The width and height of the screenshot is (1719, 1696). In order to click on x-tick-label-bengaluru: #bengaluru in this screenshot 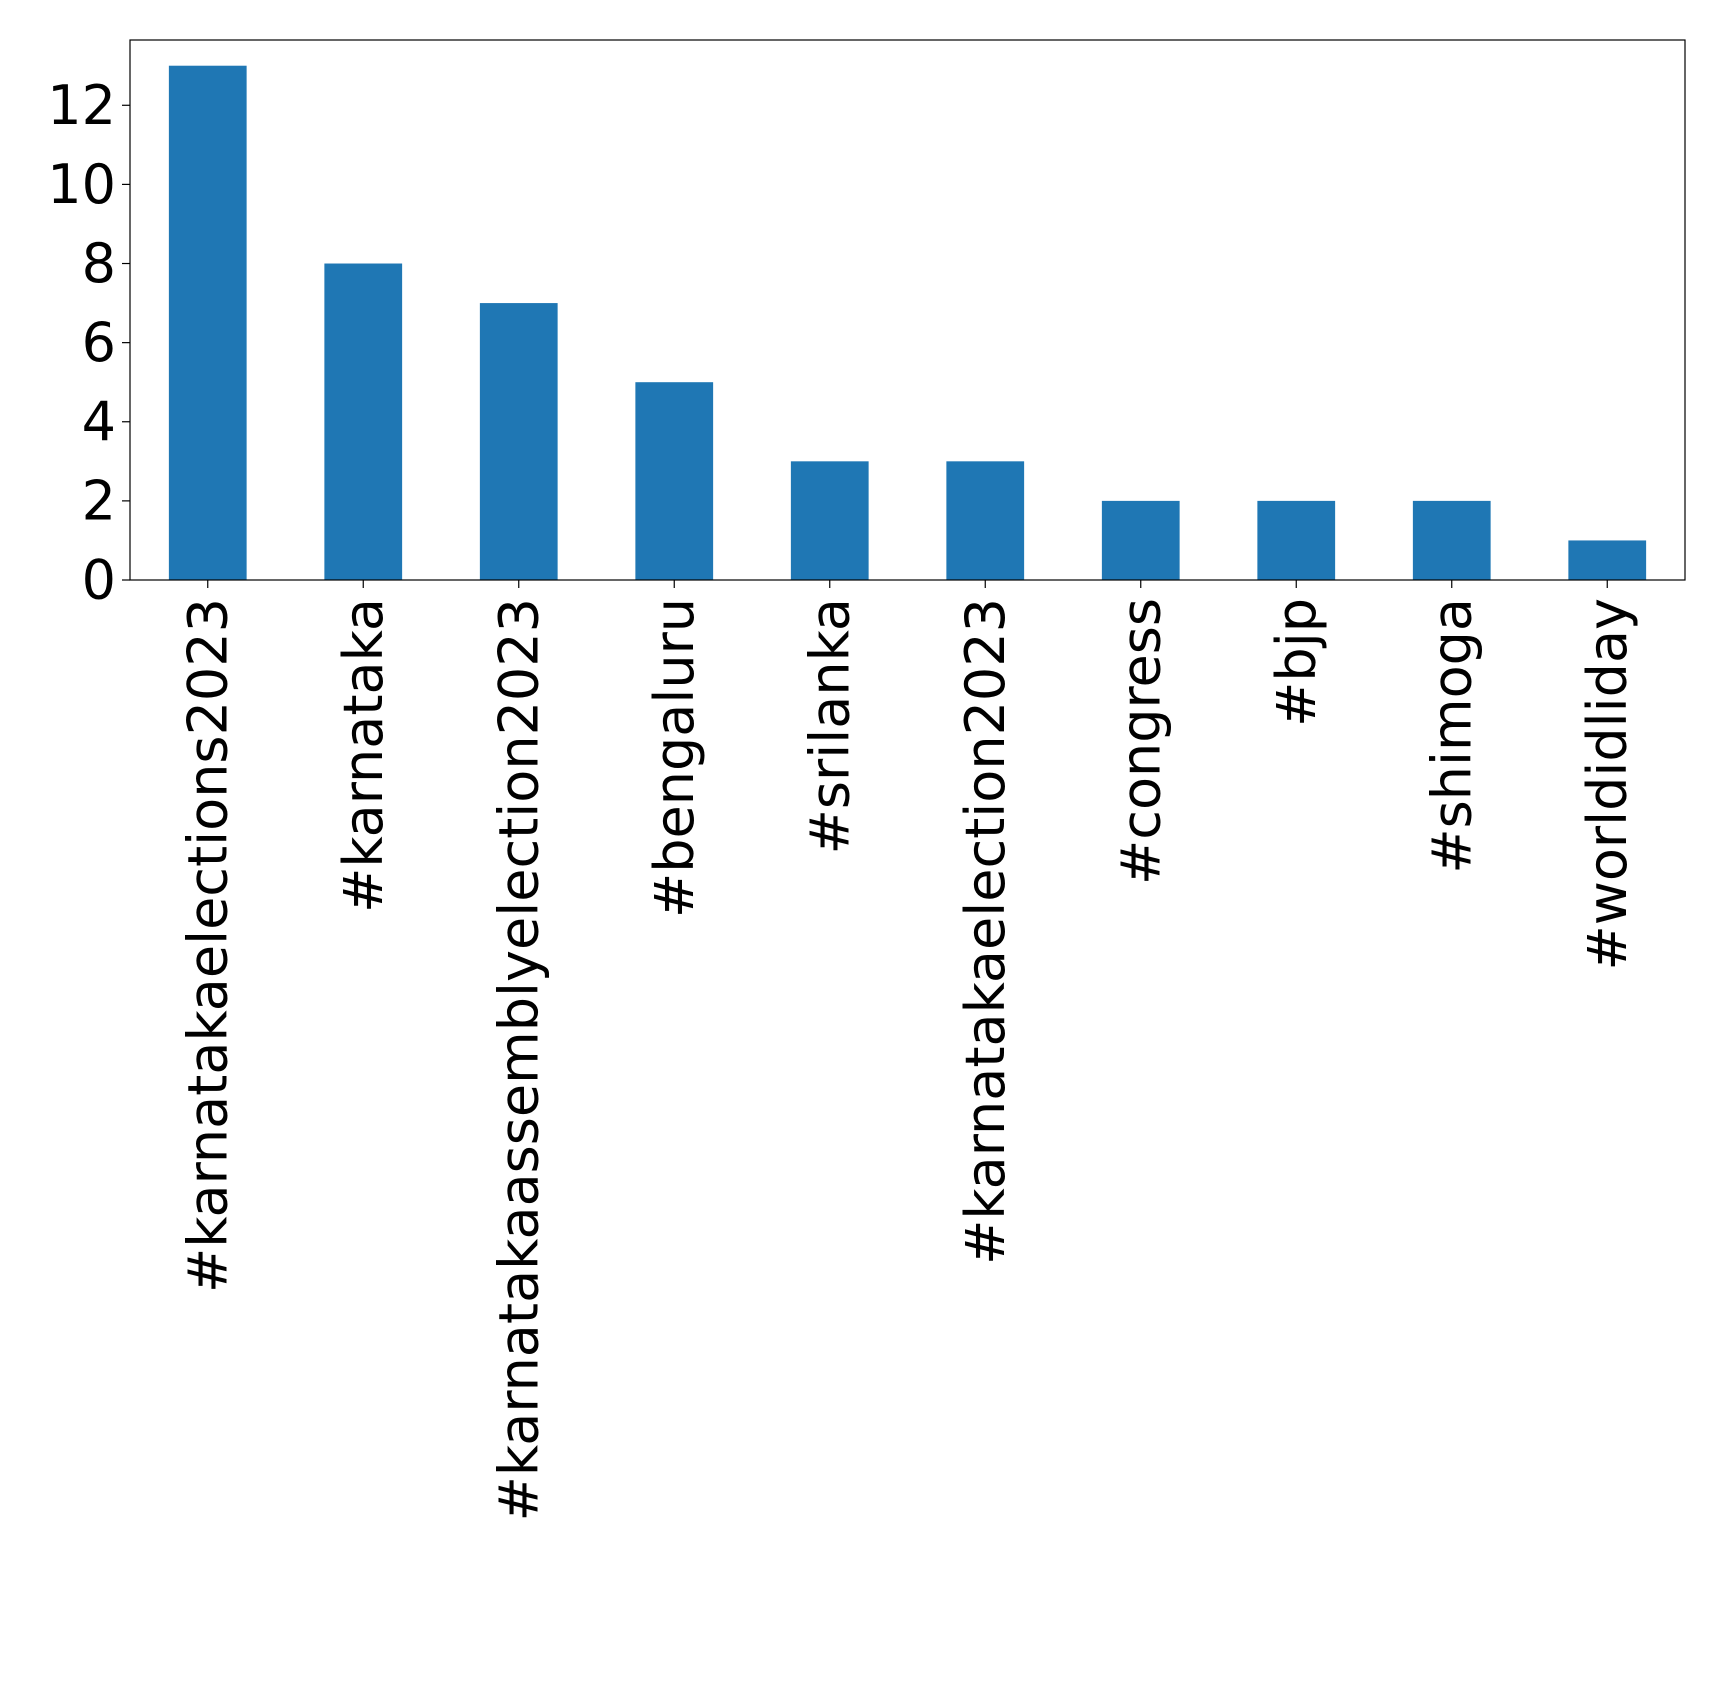, I will do `click(674, 758)`.